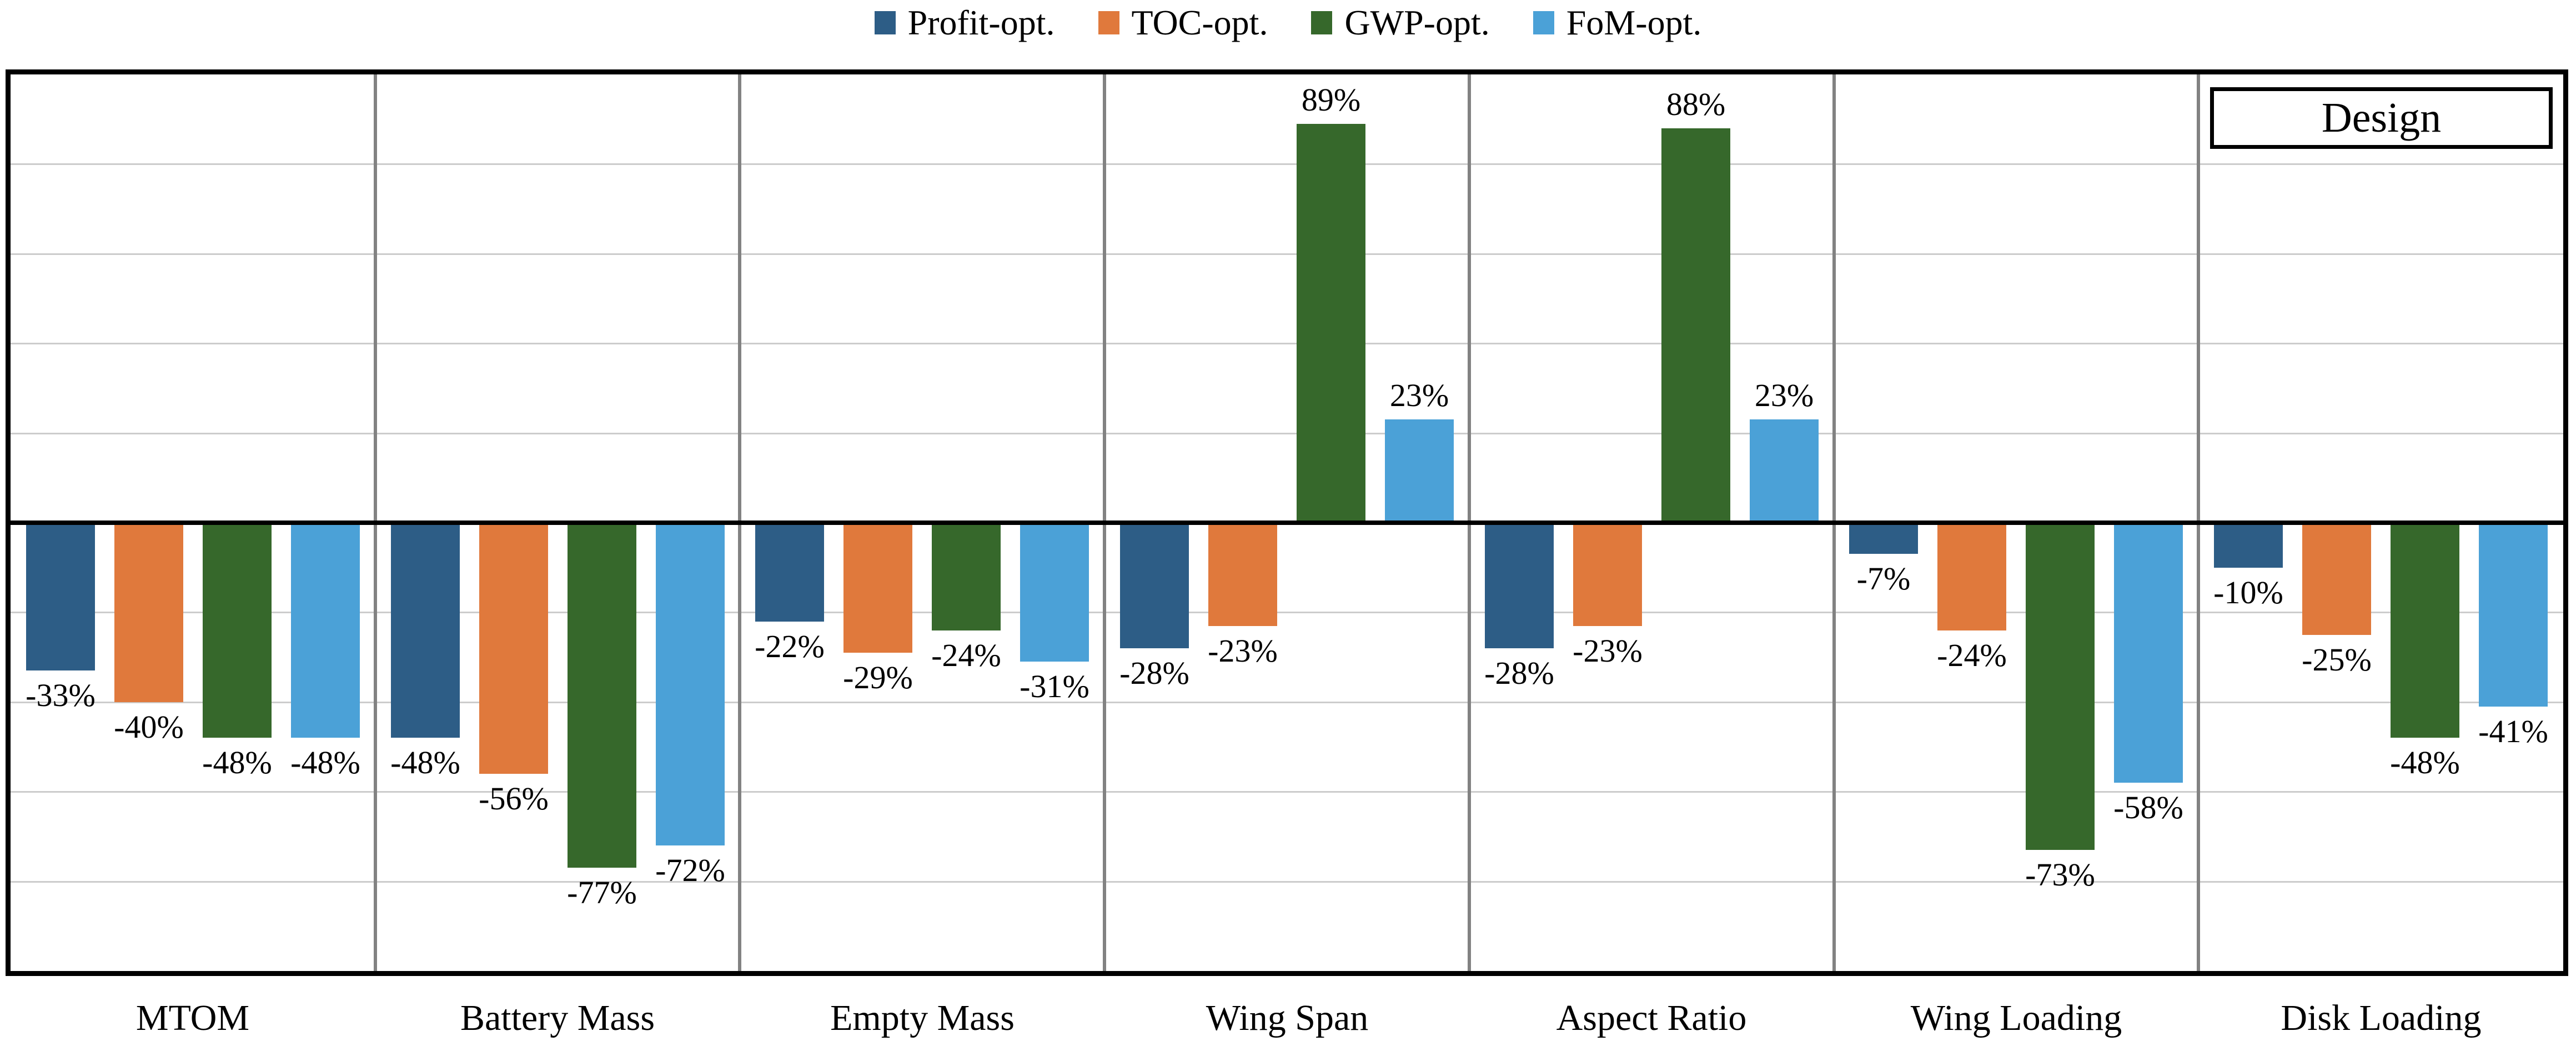  What do you see at coordinates (1287, 613) in the screenshot?
I see `gridline--20pct` at bounding box center [1287, 613].